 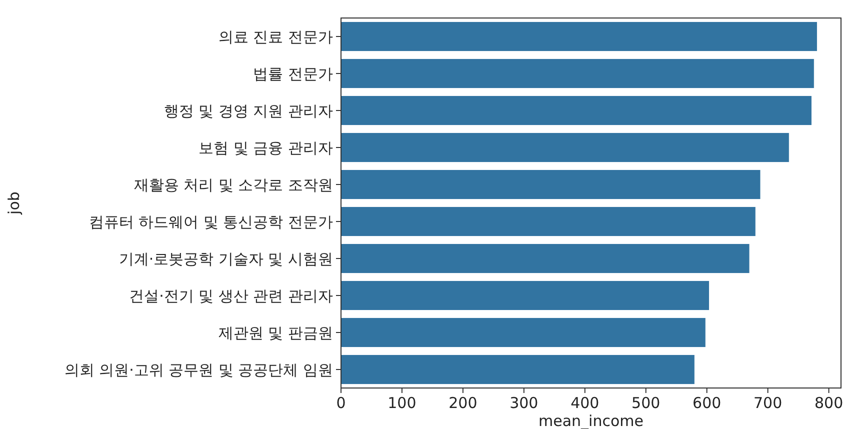 I want to click on y-axis-title: job, so click(x=14, y=204).